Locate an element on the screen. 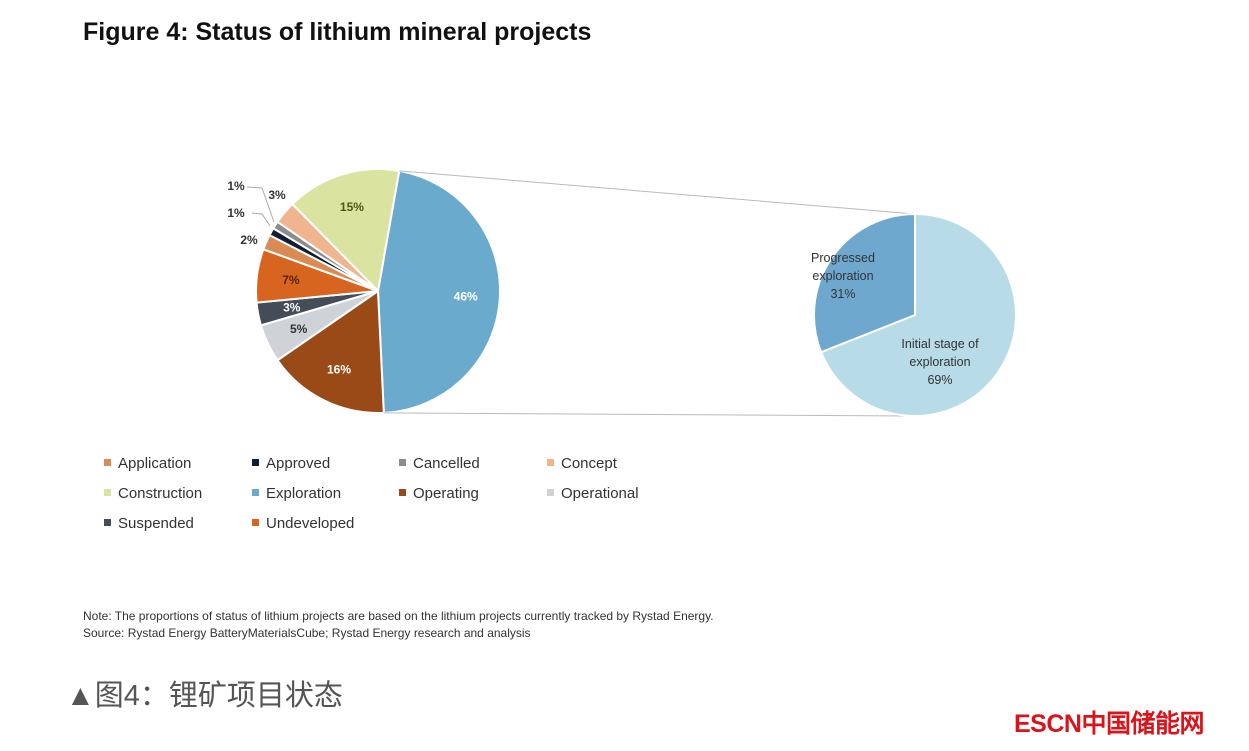 The width and height of the screenshot is (1249, 751). pie-slice-construction is located at coordinates (346, 231).